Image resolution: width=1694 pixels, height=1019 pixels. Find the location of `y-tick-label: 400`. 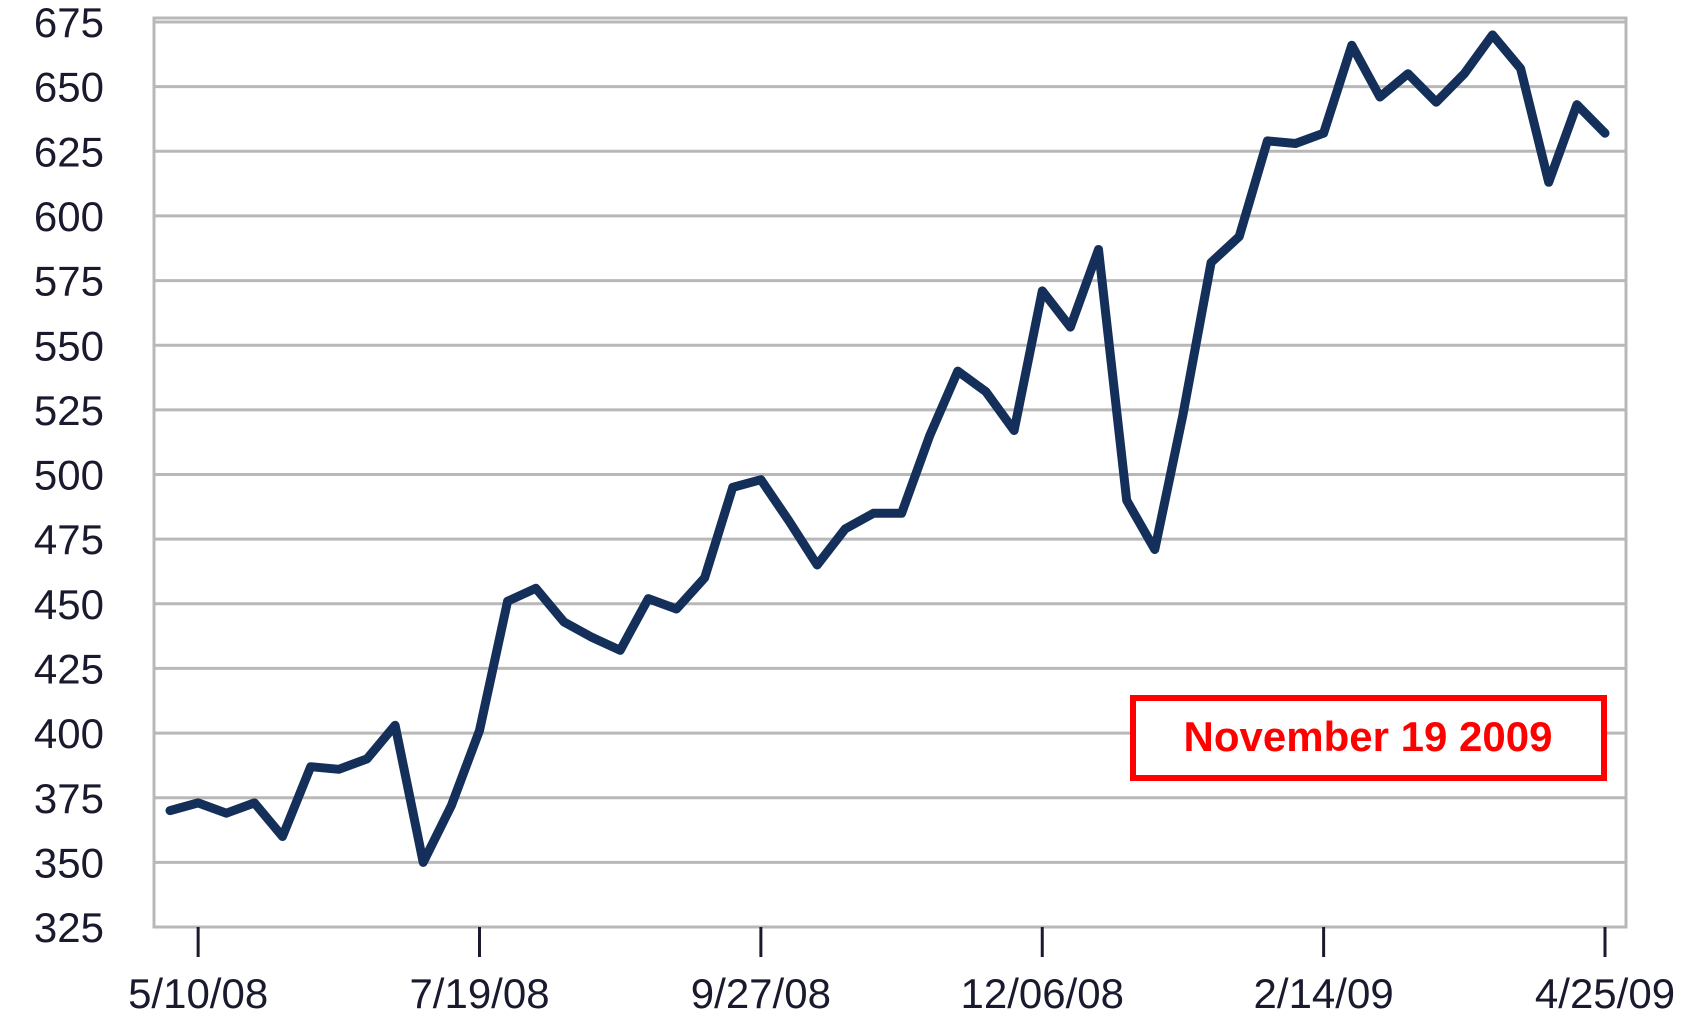

y-tick-label: 400 is located at coordinates (69, 733).